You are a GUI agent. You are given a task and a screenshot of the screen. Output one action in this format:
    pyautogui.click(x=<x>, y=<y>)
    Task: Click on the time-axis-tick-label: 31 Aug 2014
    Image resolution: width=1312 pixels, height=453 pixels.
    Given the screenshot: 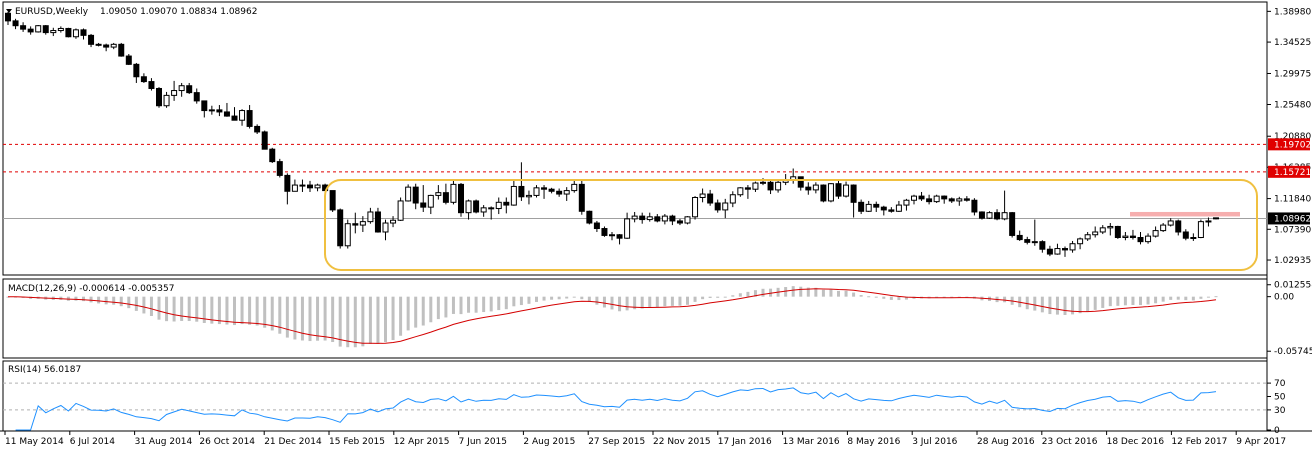 What is the action you would take?
    pyautogui.click(x=164, y=442)
    